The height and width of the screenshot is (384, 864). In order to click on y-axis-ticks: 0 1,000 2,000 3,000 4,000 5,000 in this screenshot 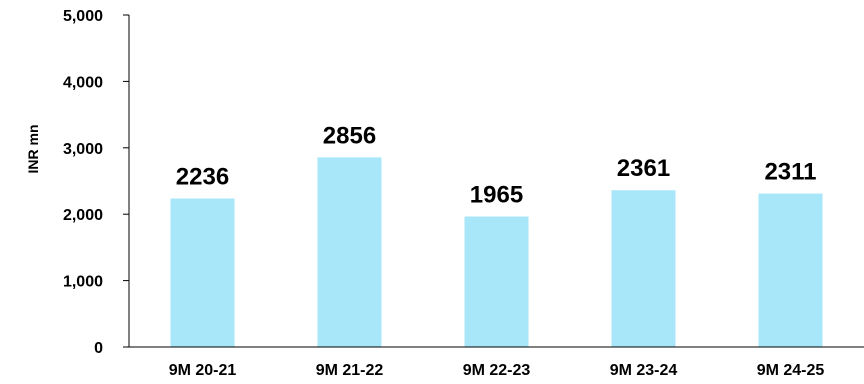, I will do `click(96, 182)`.